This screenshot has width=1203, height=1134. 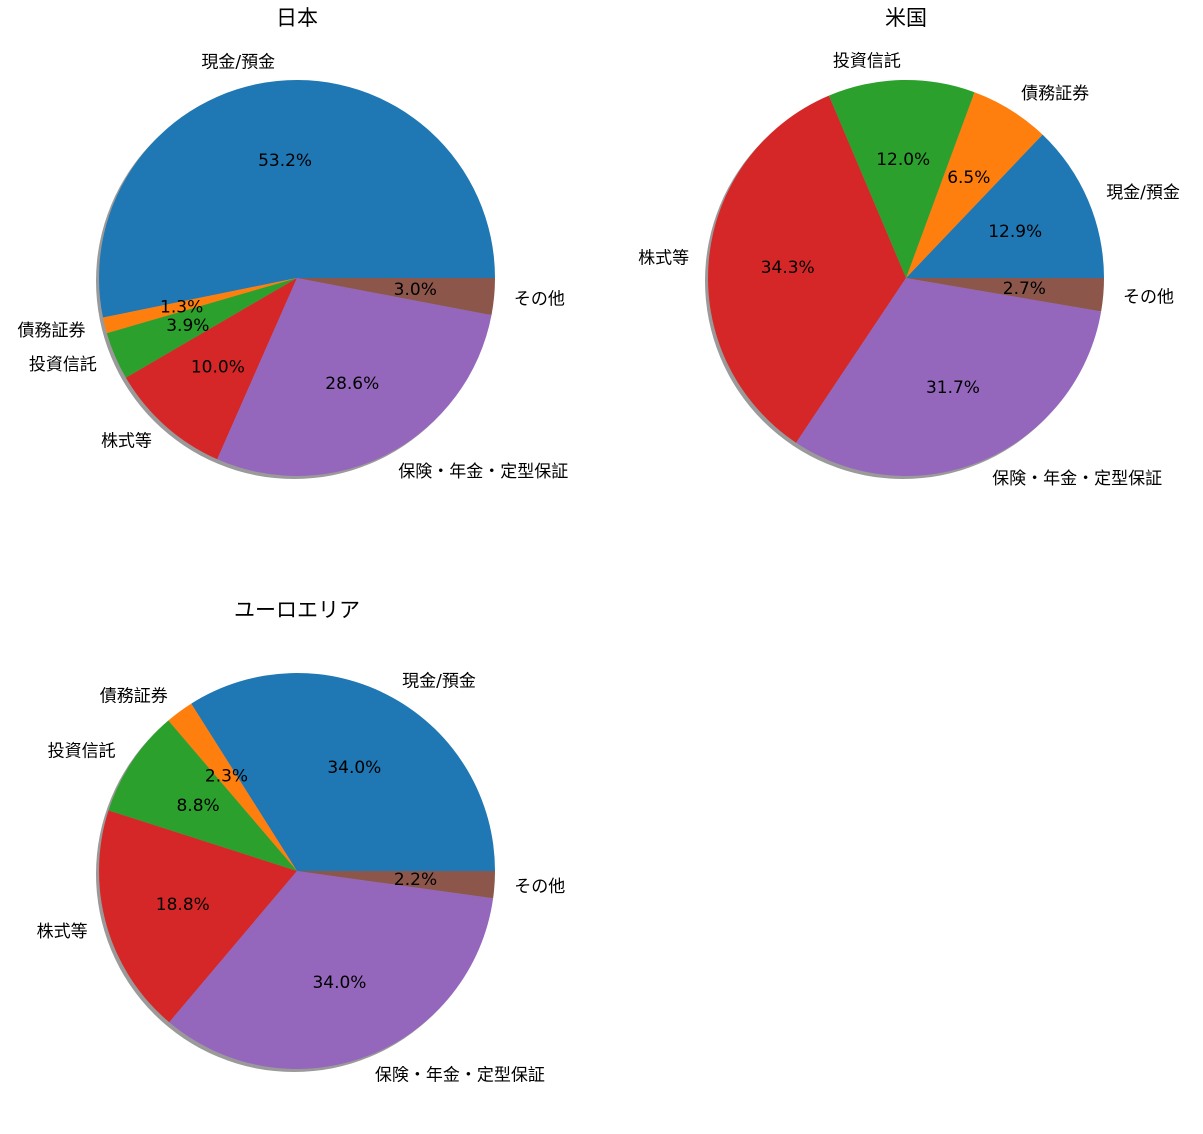 What do you see at coordinates (953, 388) in the screenshot?
I see `slice-percent-label: 31.7%` at bounding box center [953, 388].